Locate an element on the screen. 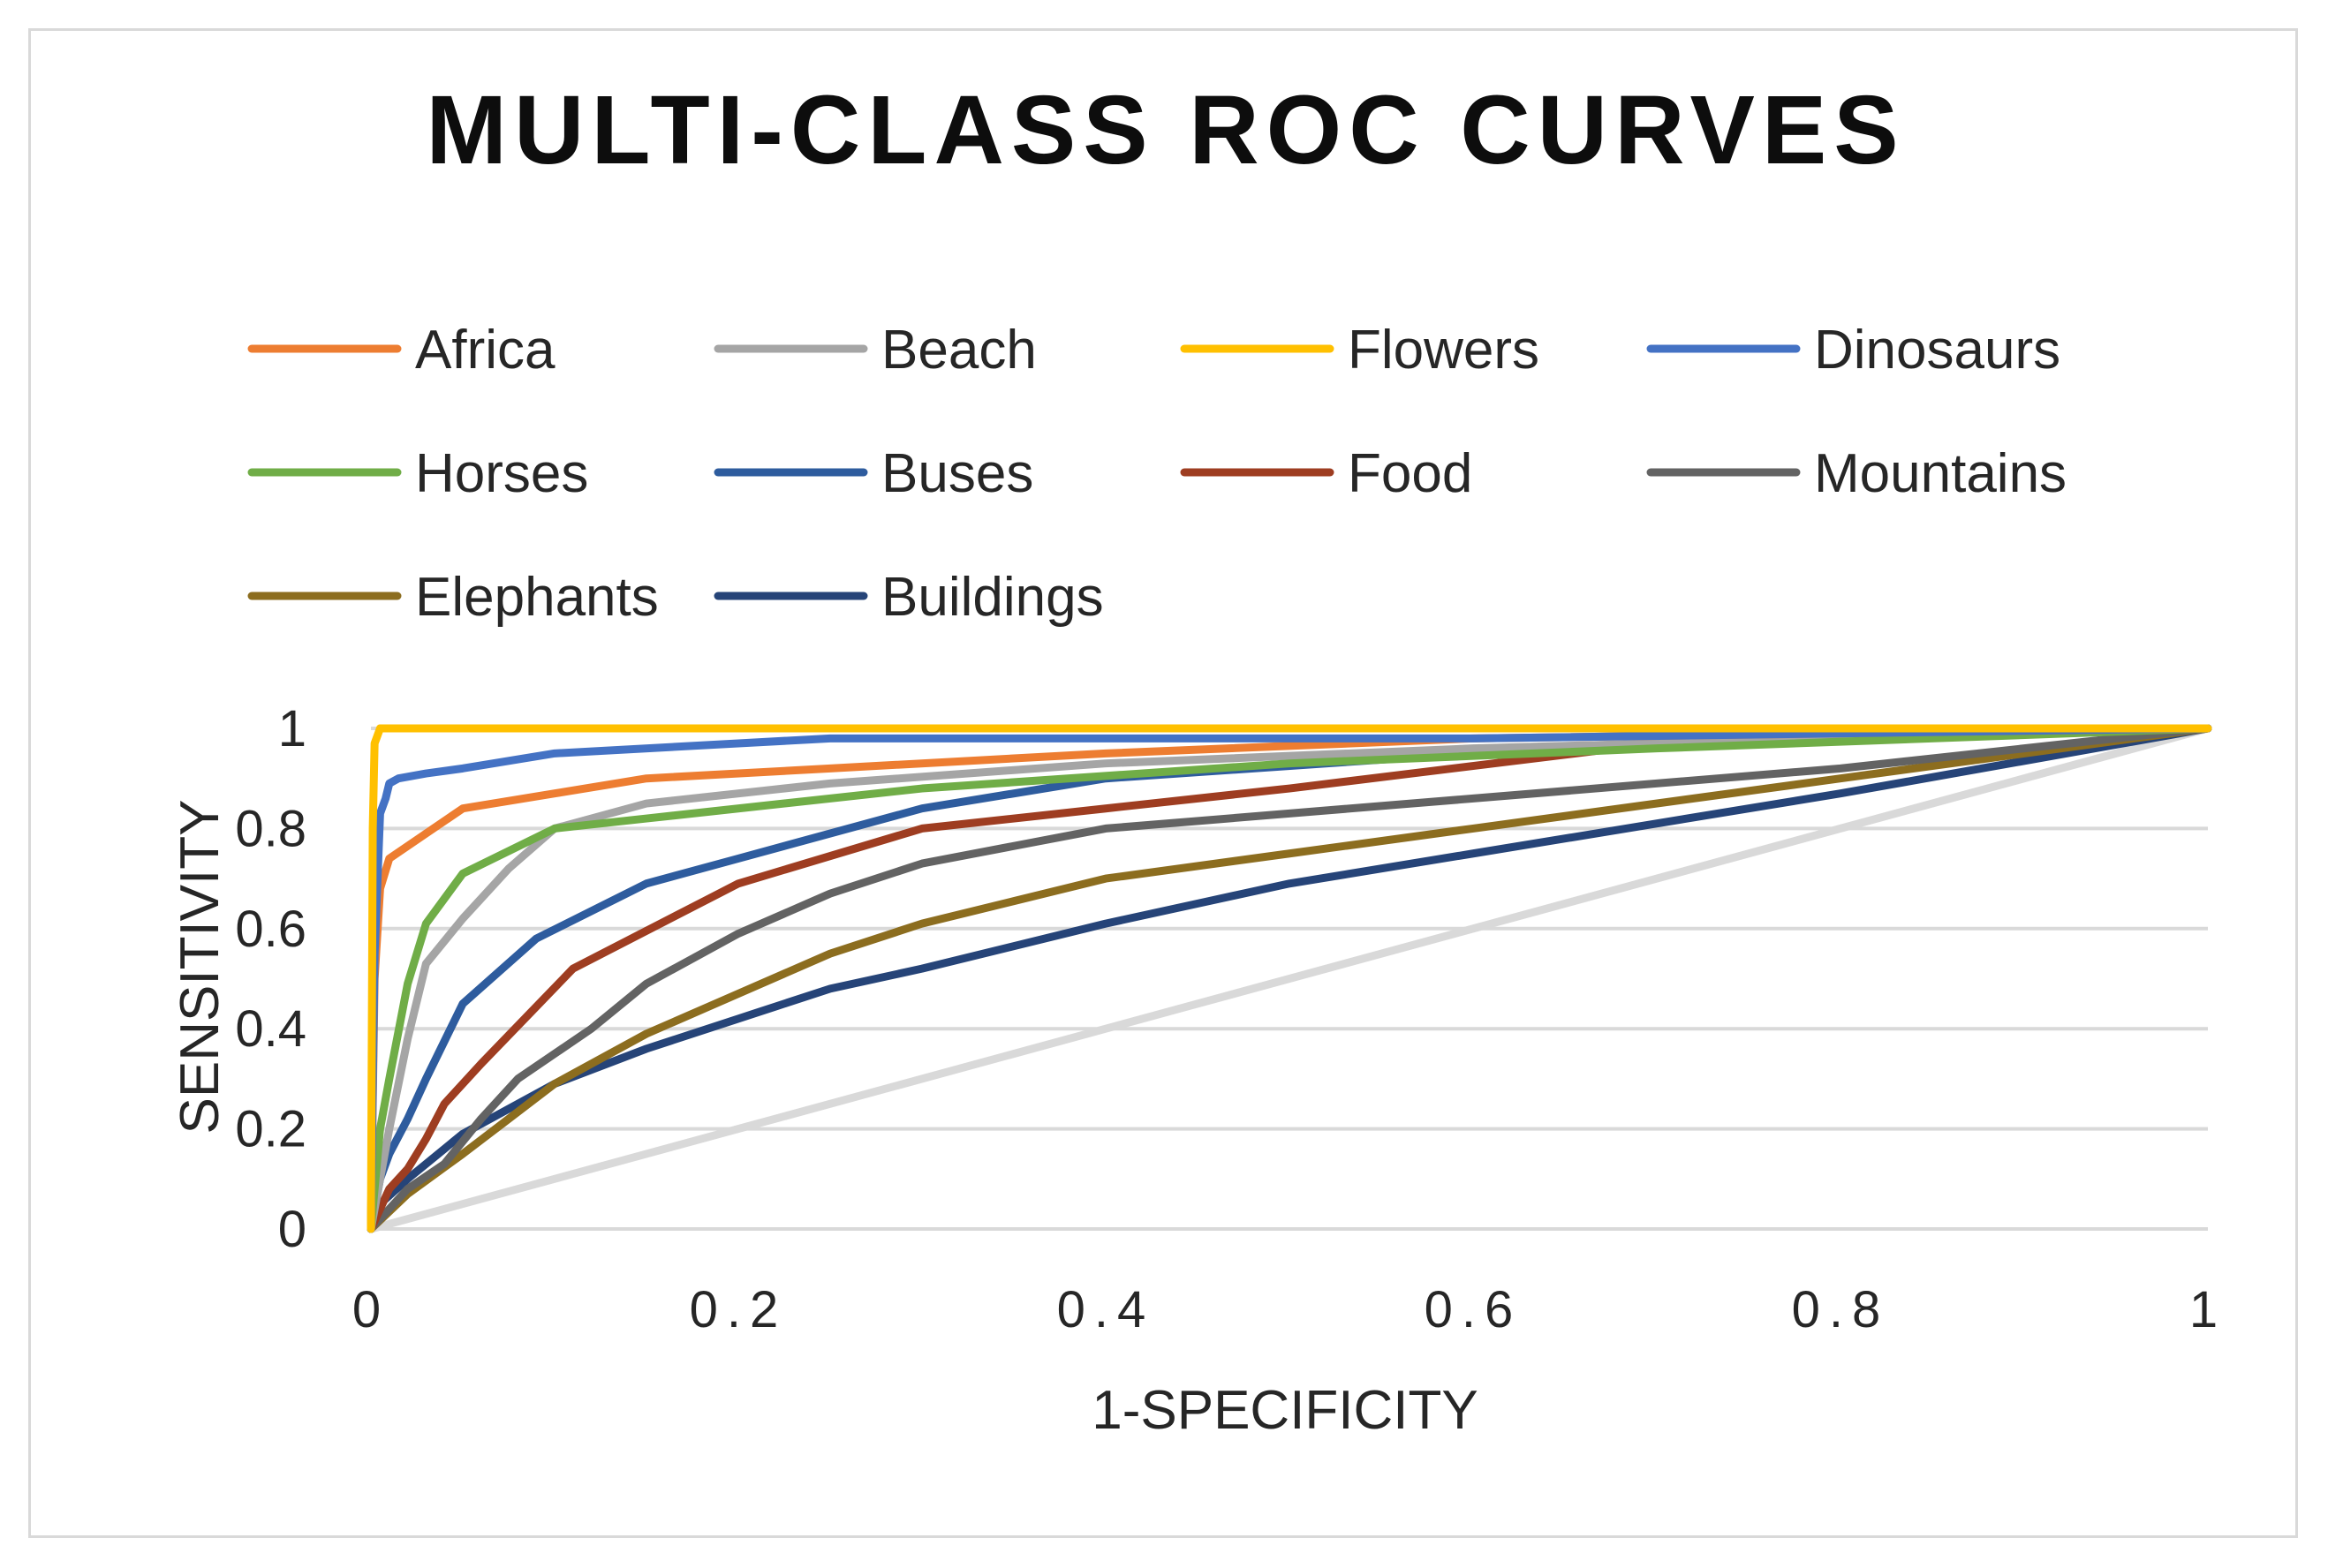  legend-label-dinosaurs: Dinosaurs is located at coordinates (1937, 350).